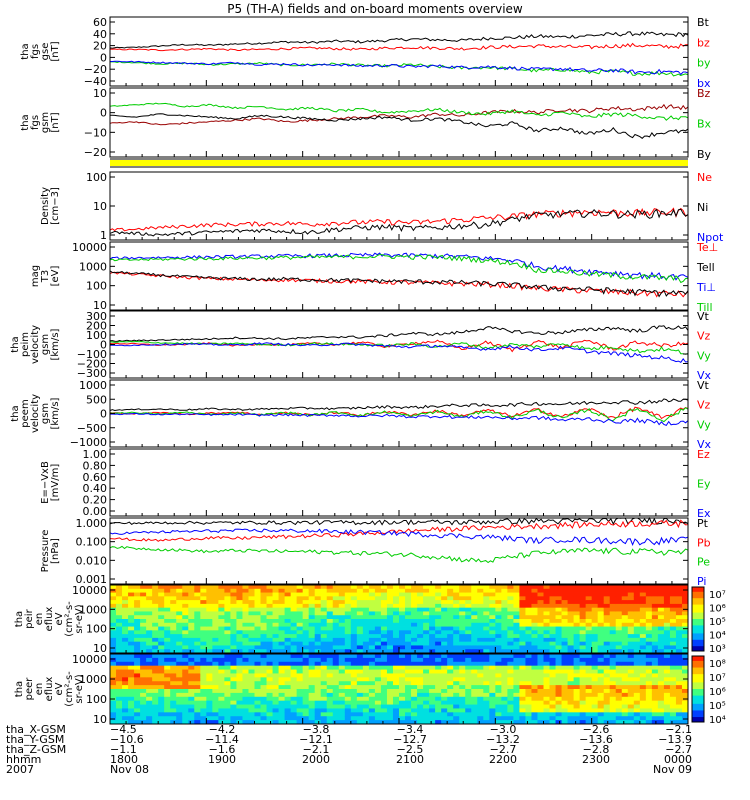 This screenshot has width=750, height=800. I want to click on x-axis-value: 1800, so click(124, 759).